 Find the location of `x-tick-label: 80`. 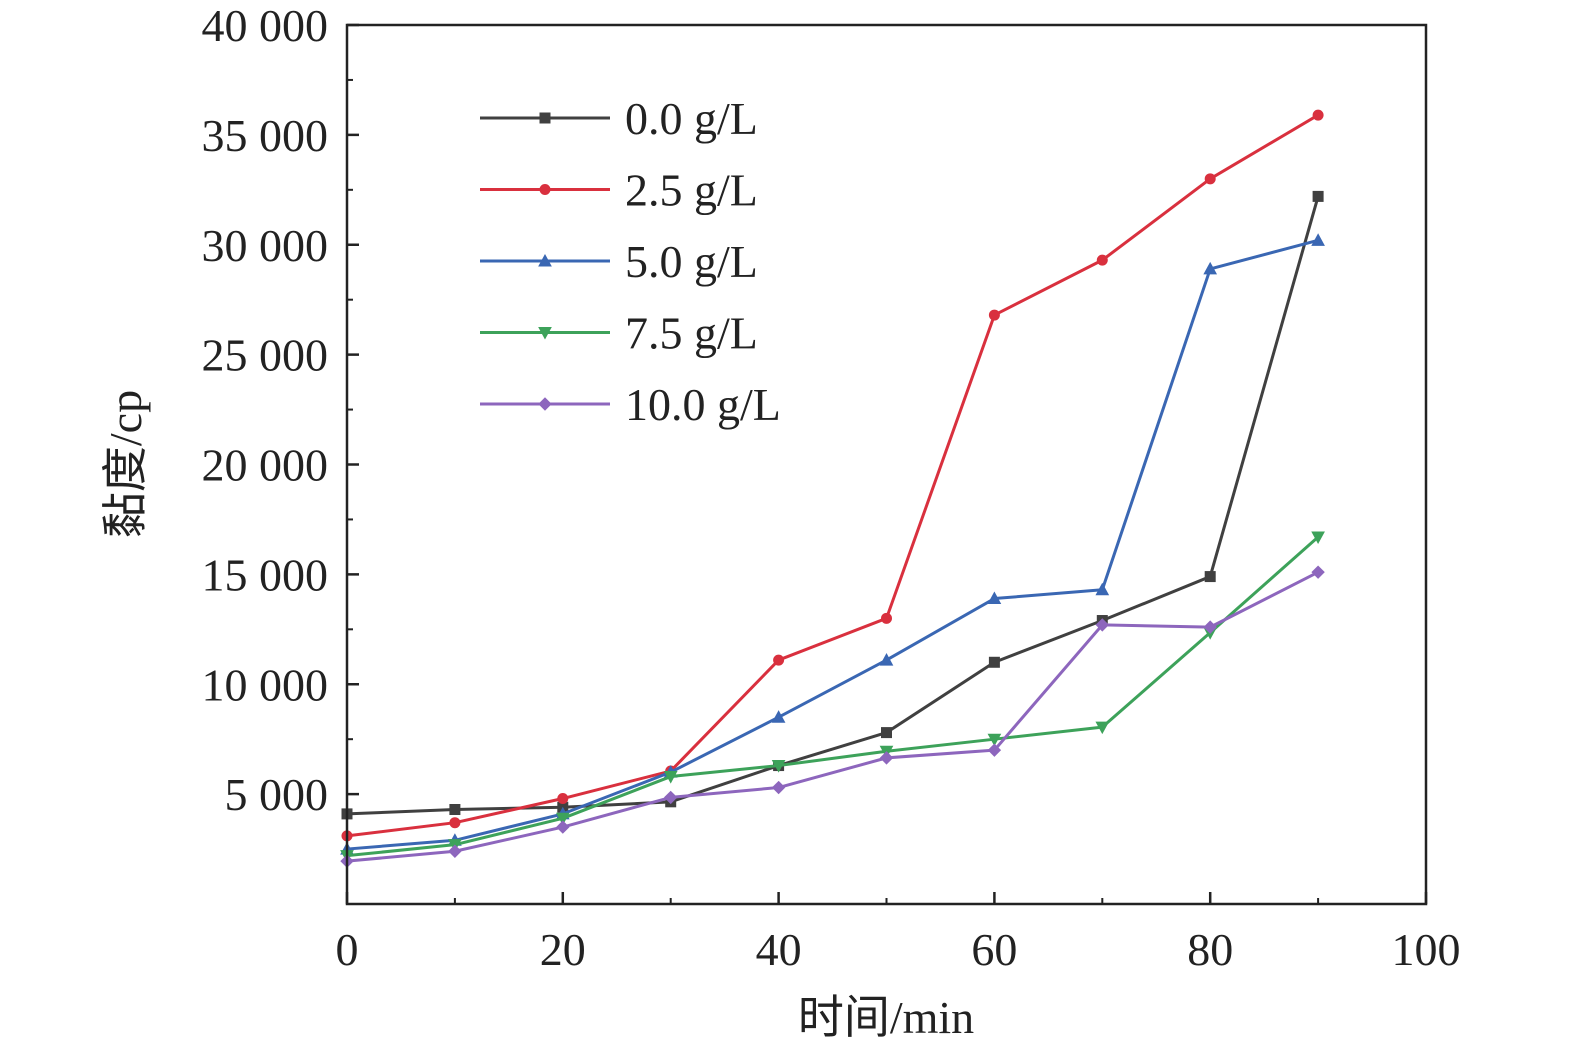

x-tick-label: 80 is located at coordinates (1210, 949).